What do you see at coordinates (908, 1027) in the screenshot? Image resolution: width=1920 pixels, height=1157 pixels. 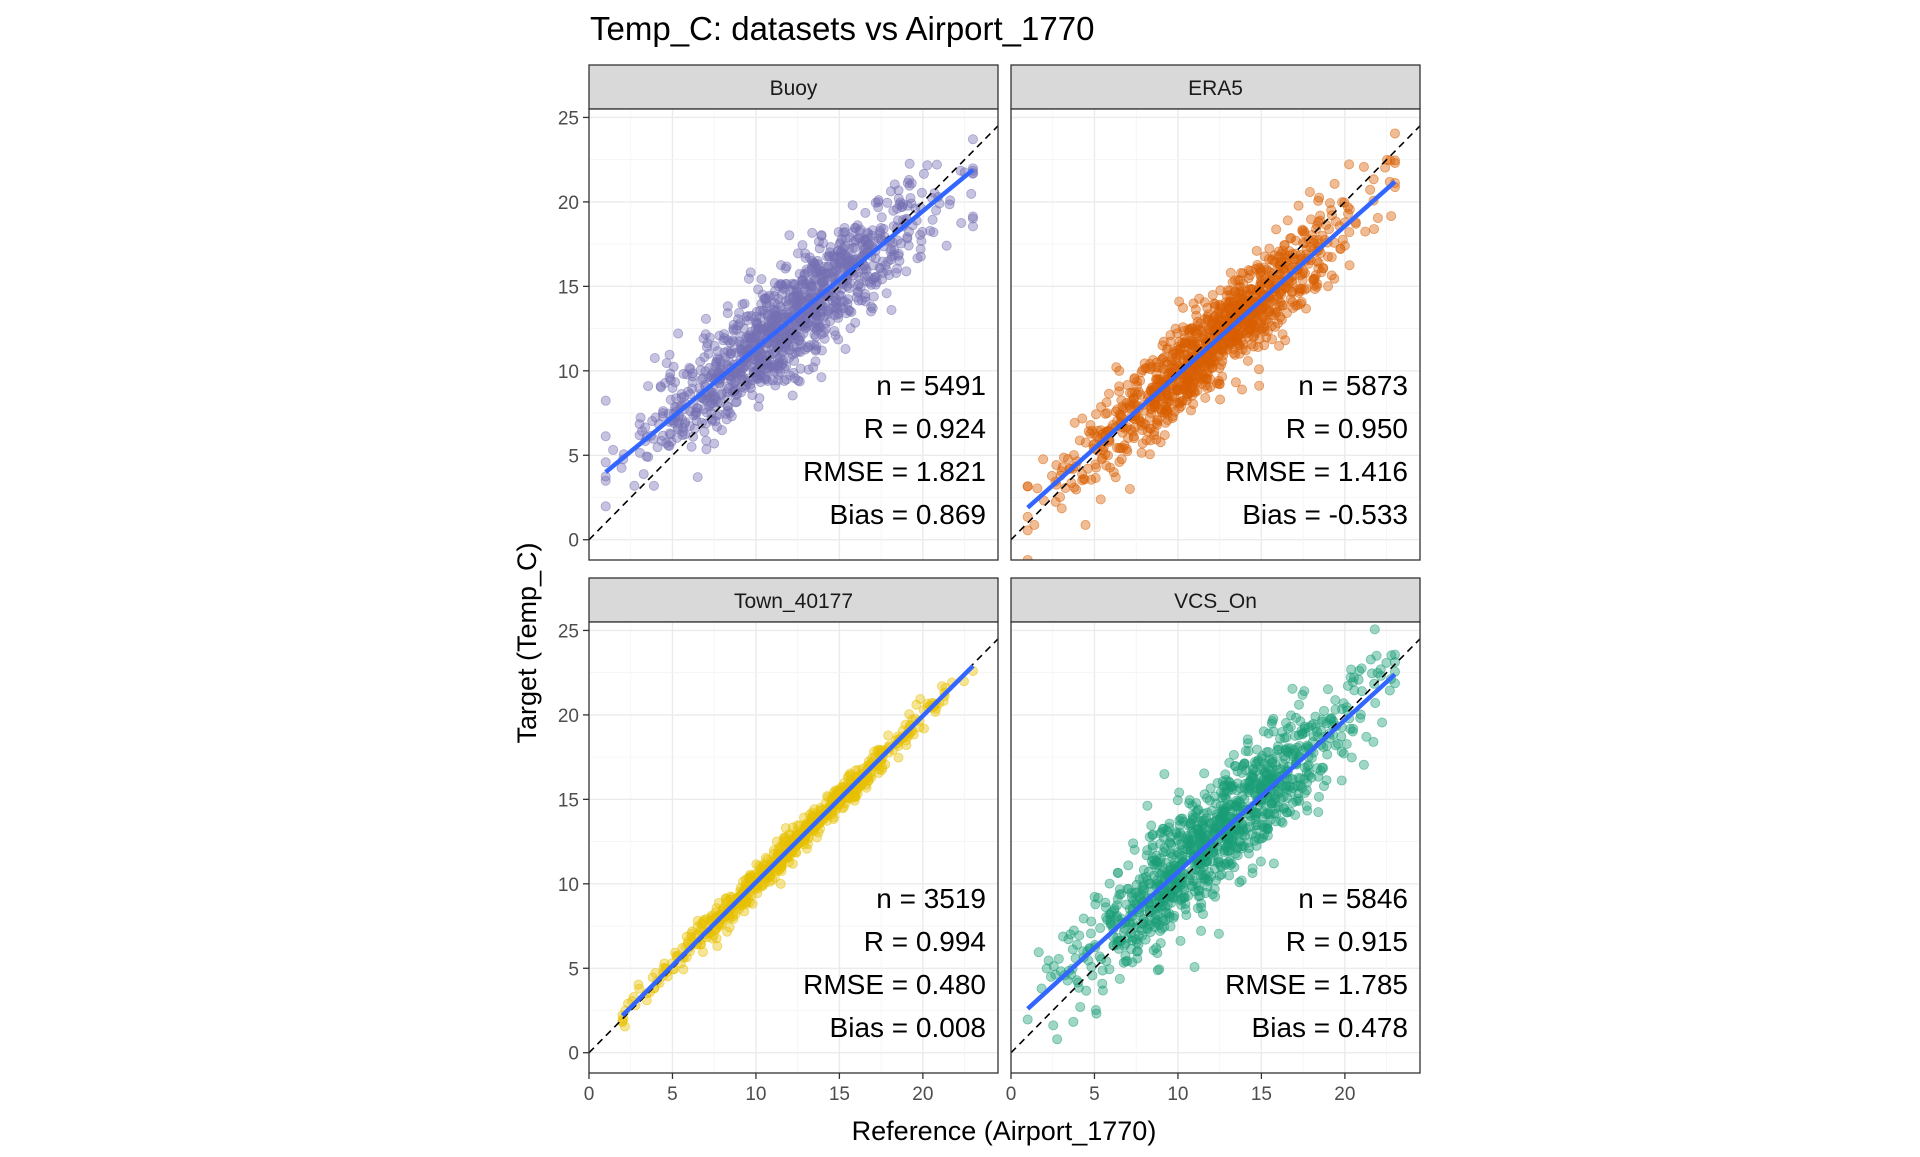 I see `stat-bias: Bias = 0.008` at bounding box center [908, 1027].